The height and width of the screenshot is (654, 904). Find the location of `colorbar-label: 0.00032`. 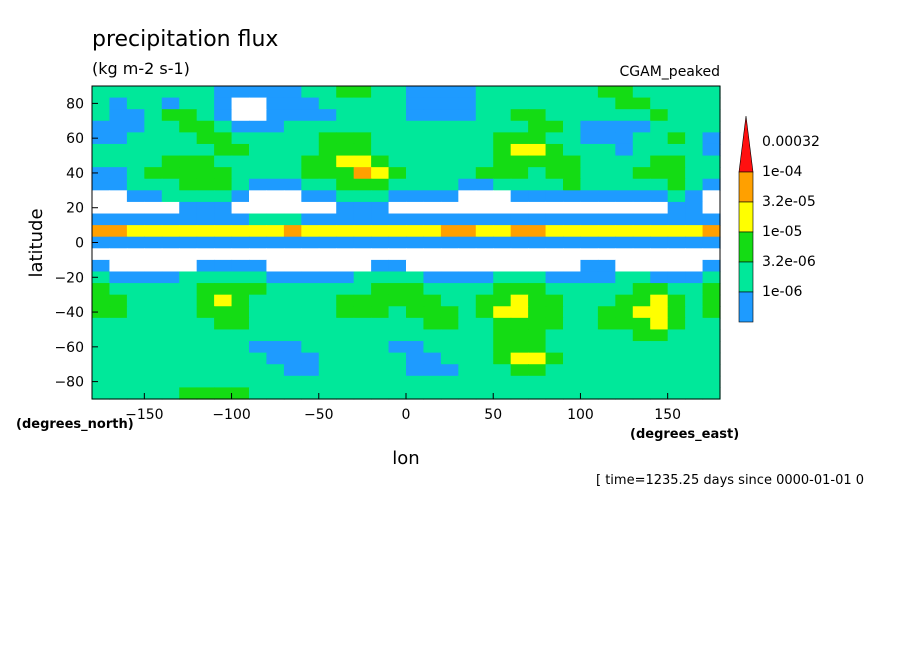

colorbar-label: 0.00032 is located at coordinates (791, 142).